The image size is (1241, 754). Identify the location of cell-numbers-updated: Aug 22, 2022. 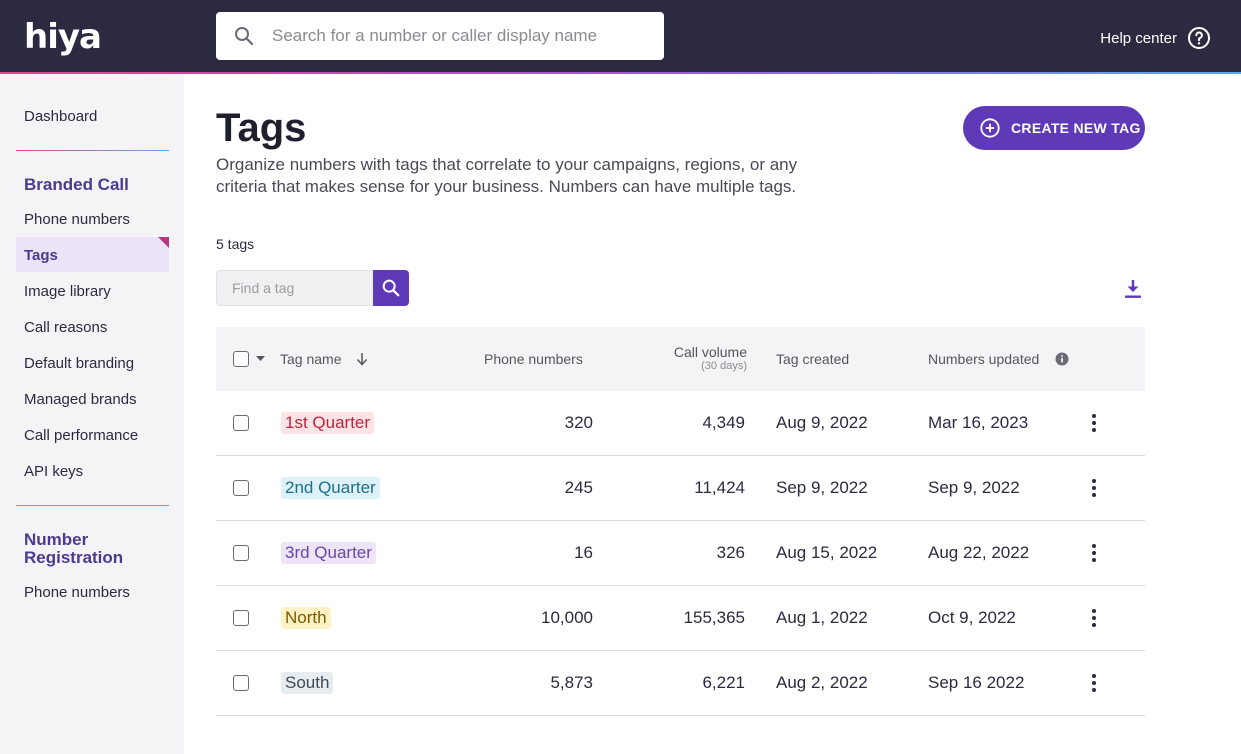
(979, 552).